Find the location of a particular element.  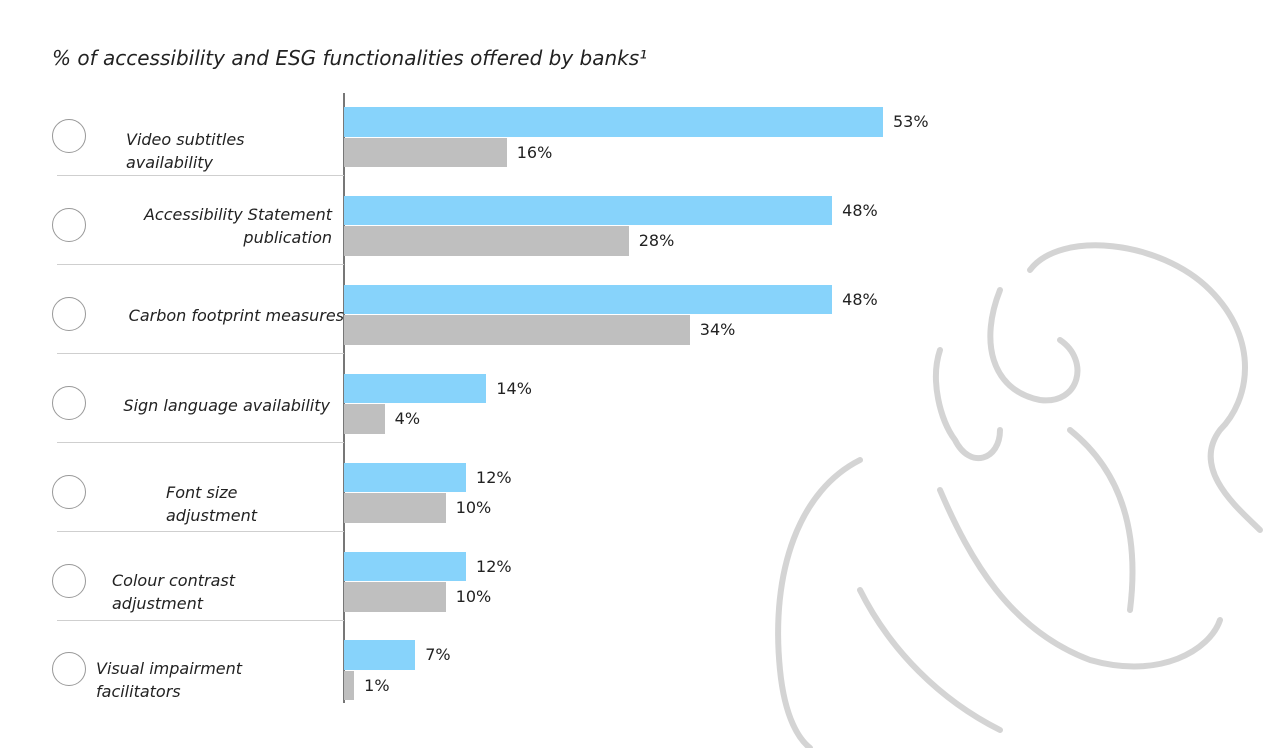

category-label: Video subtitles availability is located at coordinates (185, 151).